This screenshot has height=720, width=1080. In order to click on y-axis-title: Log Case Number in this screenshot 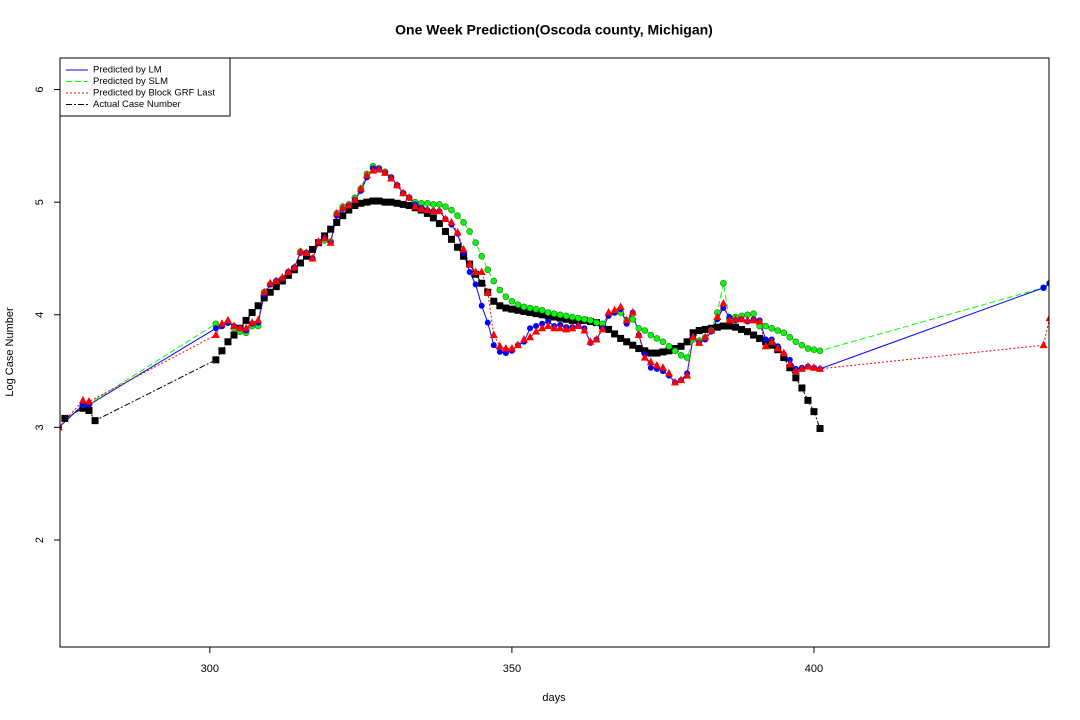, I will do `click(10, 352)`.